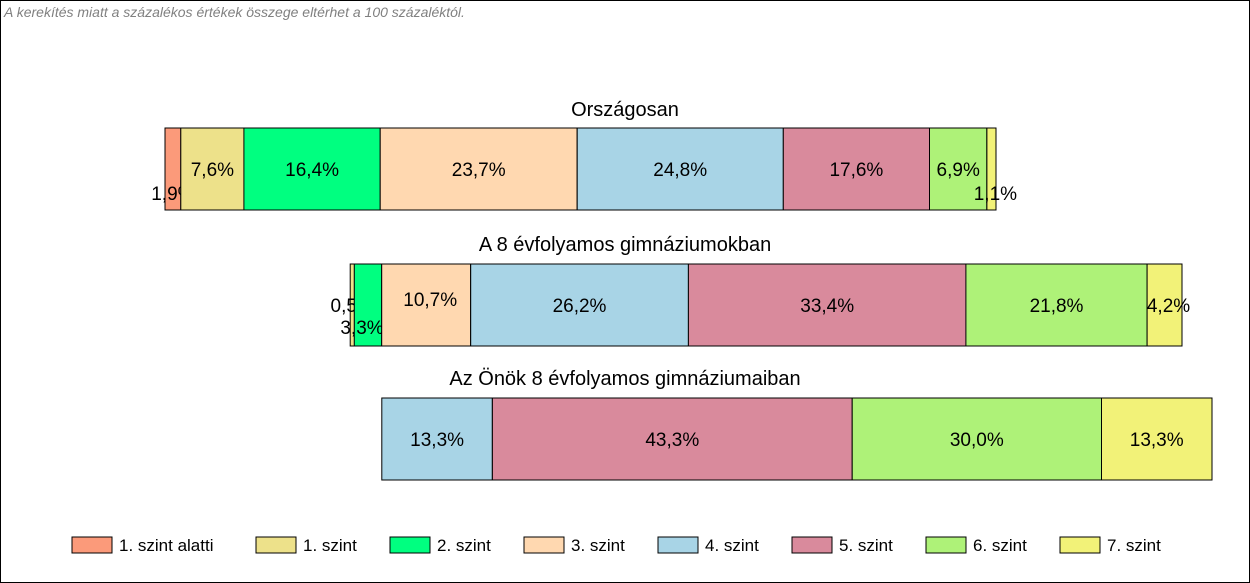  Describe the element at coordinates (995, 194) in the screenshot. I see `data-label: 1,1%` at that location.